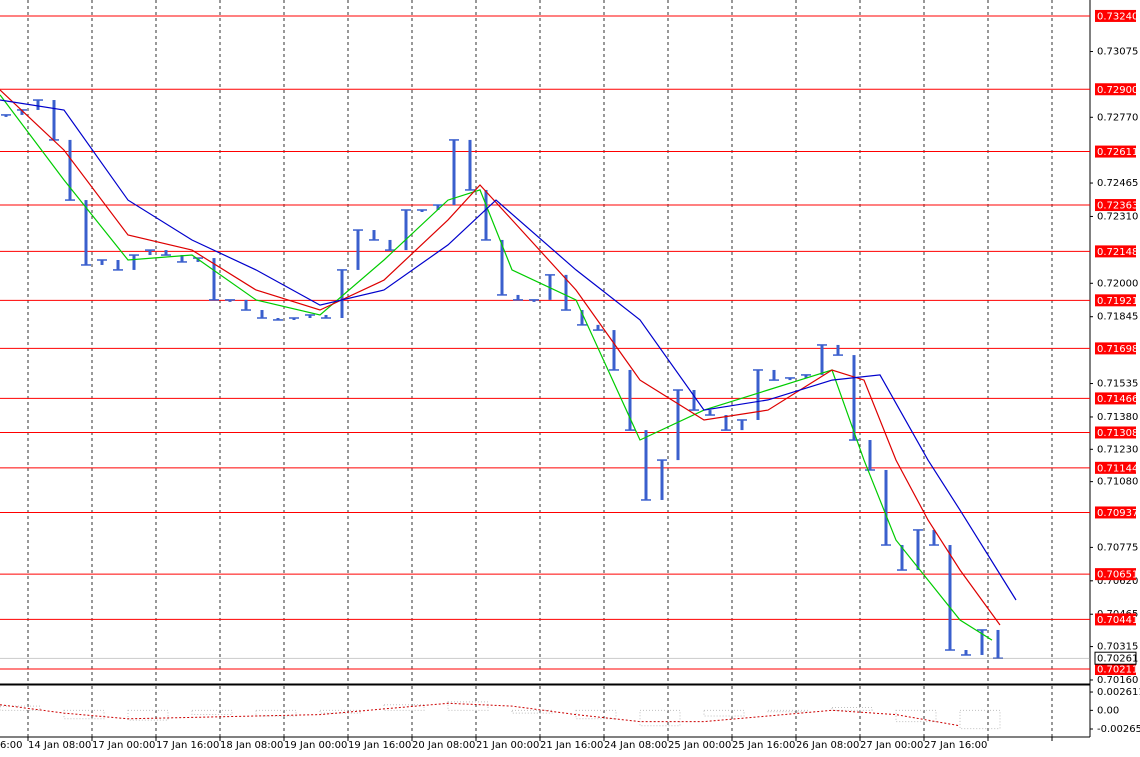 The image size is (1140, 757). I want to click on y-tick-label: 0.72770, so click(1117, 117).